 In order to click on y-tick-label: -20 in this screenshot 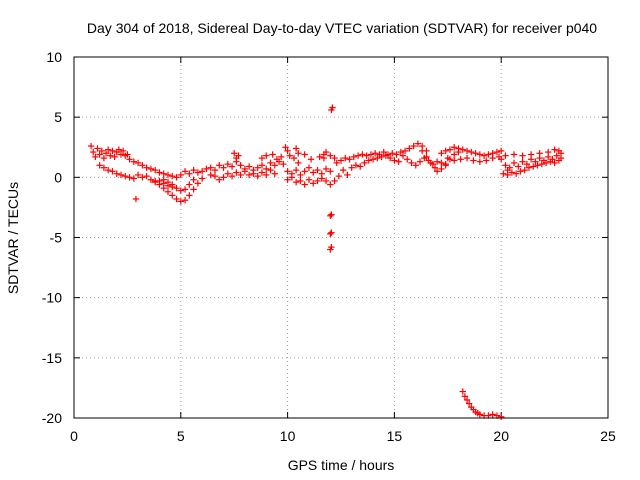, I will do `click(52, 418)`.